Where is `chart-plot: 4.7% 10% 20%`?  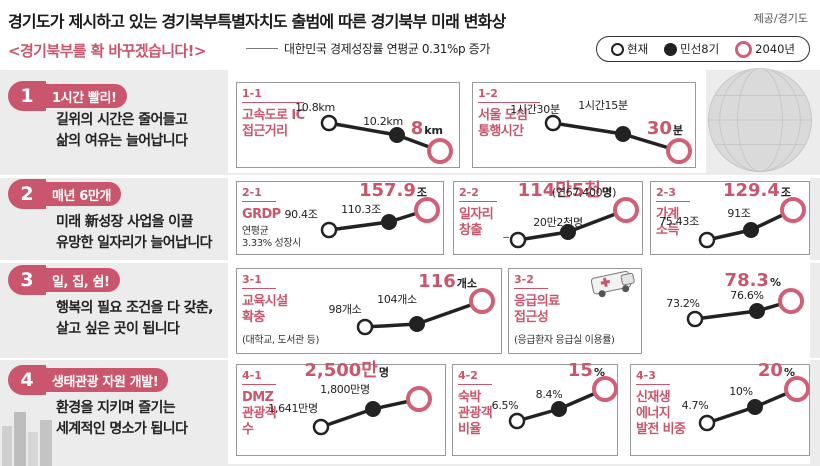 chart-plot: 4.7% 10% 20% is located at coordinates (746, 396).